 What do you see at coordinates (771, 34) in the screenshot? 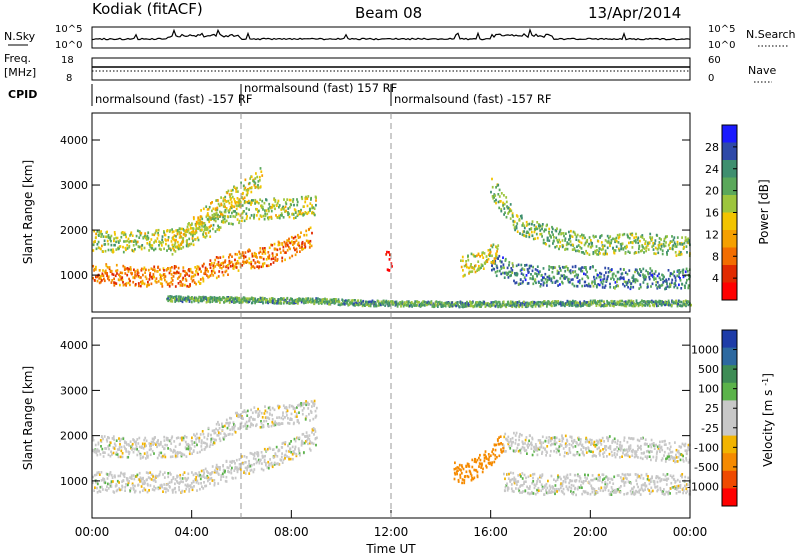
I see `nsearch-label: N.Search` at bounding box center [771, 34].